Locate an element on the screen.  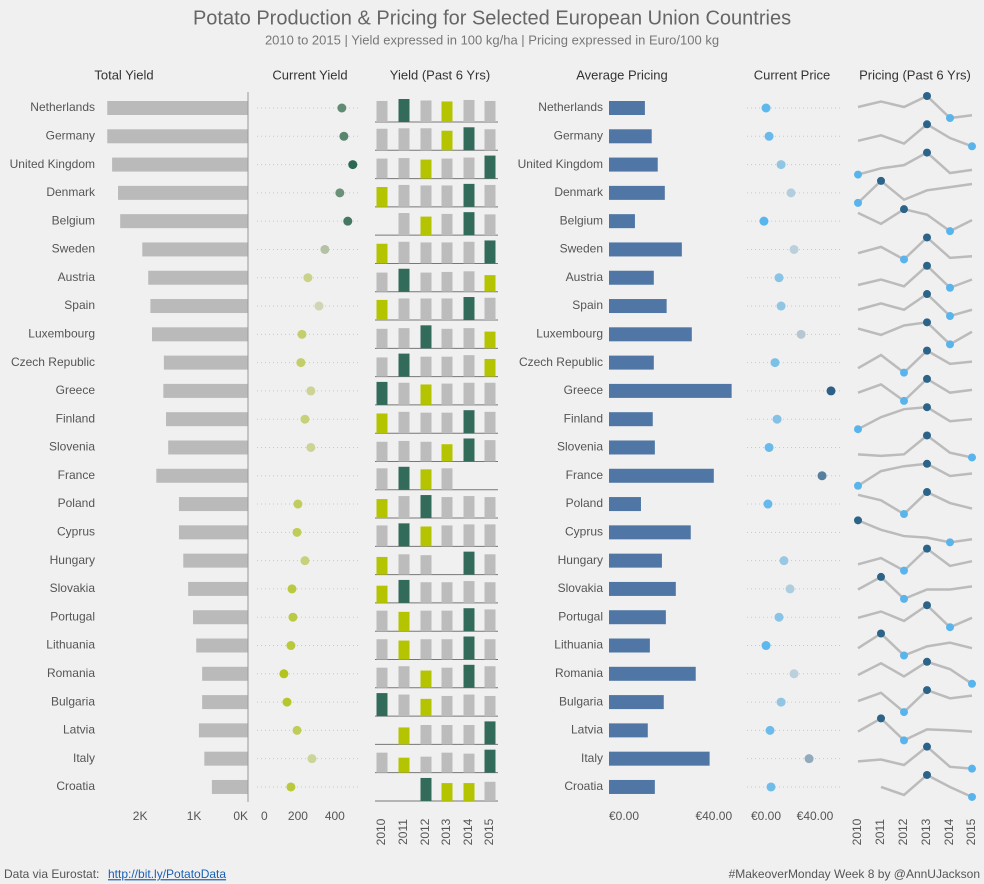
category-label: Portugal is located at coordinates (580, 616).